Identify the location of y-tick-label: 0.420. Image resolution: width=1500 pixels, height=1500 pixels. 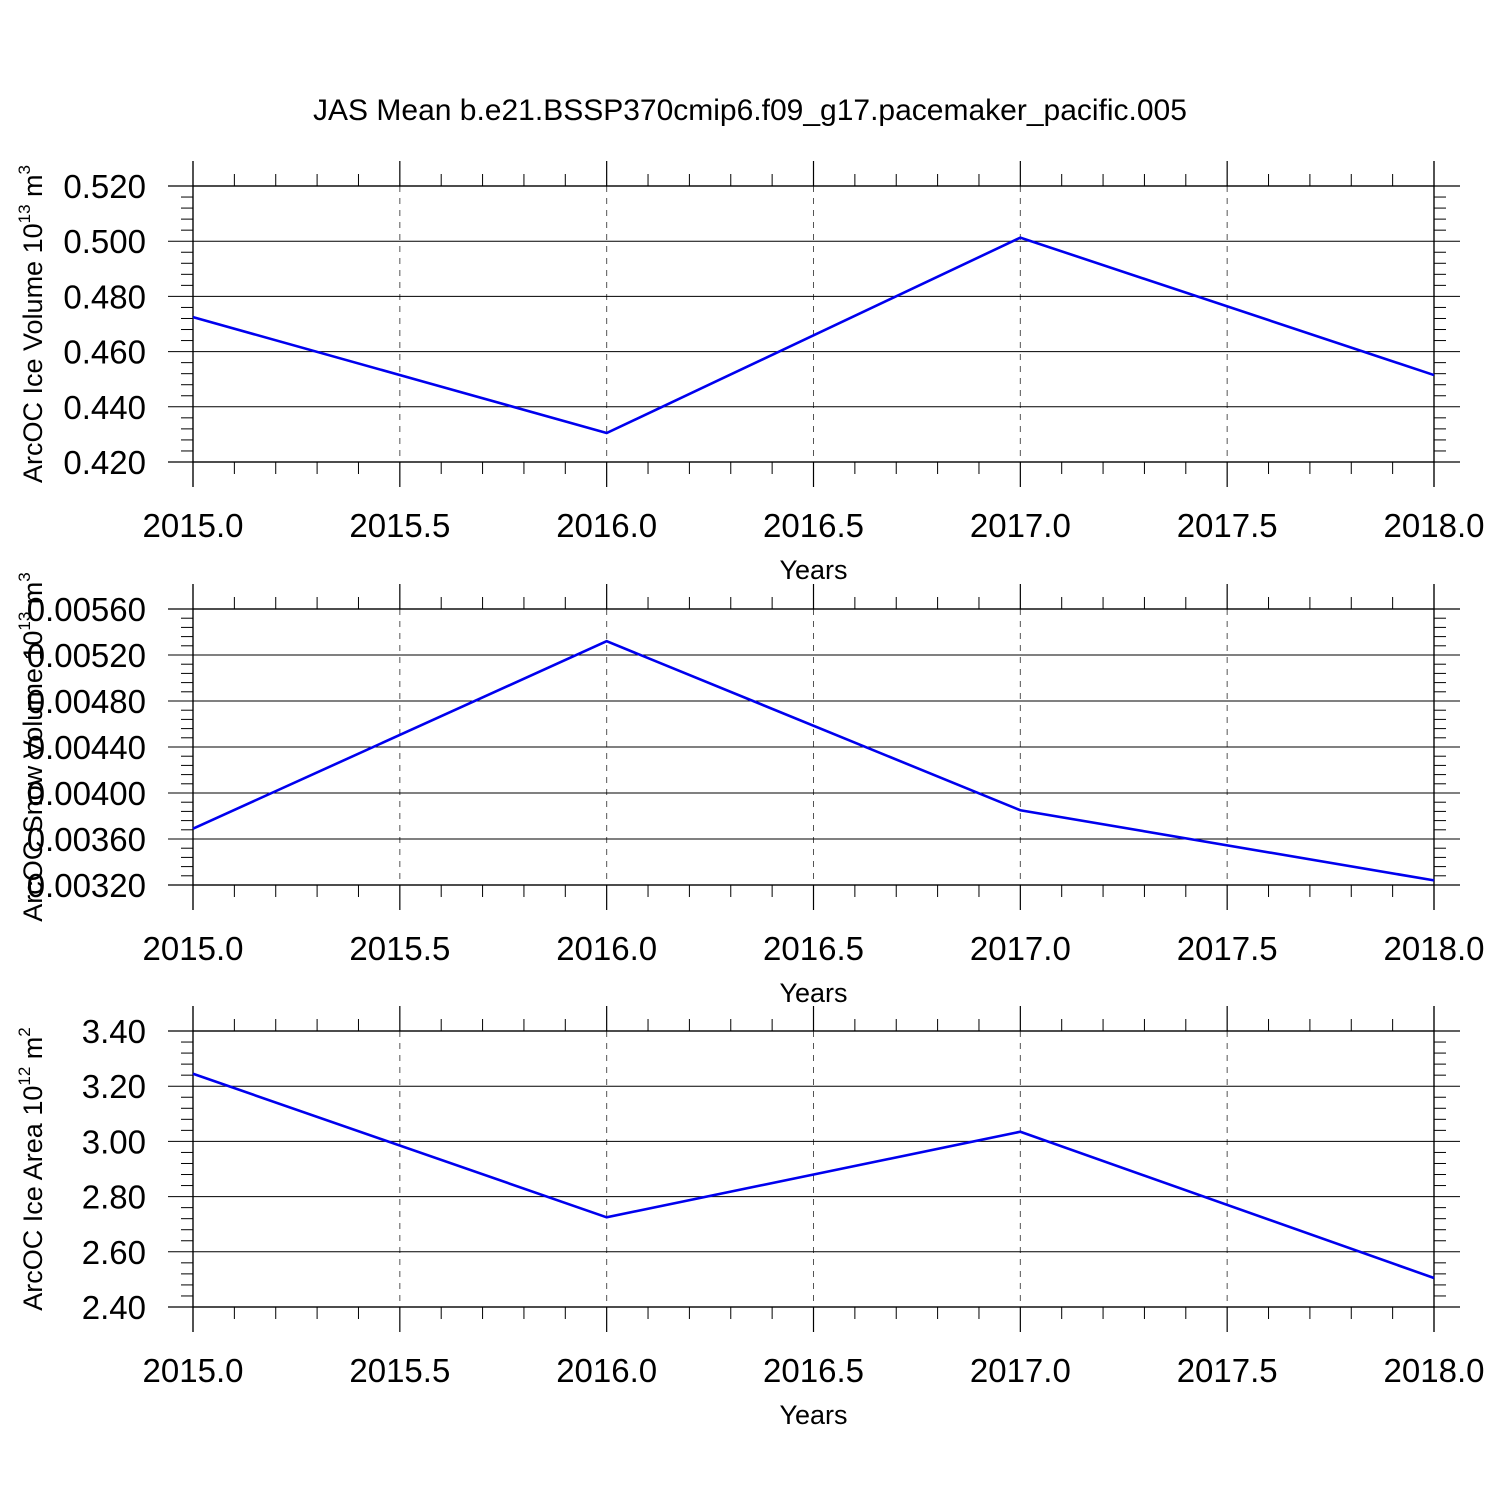
(104, 462).